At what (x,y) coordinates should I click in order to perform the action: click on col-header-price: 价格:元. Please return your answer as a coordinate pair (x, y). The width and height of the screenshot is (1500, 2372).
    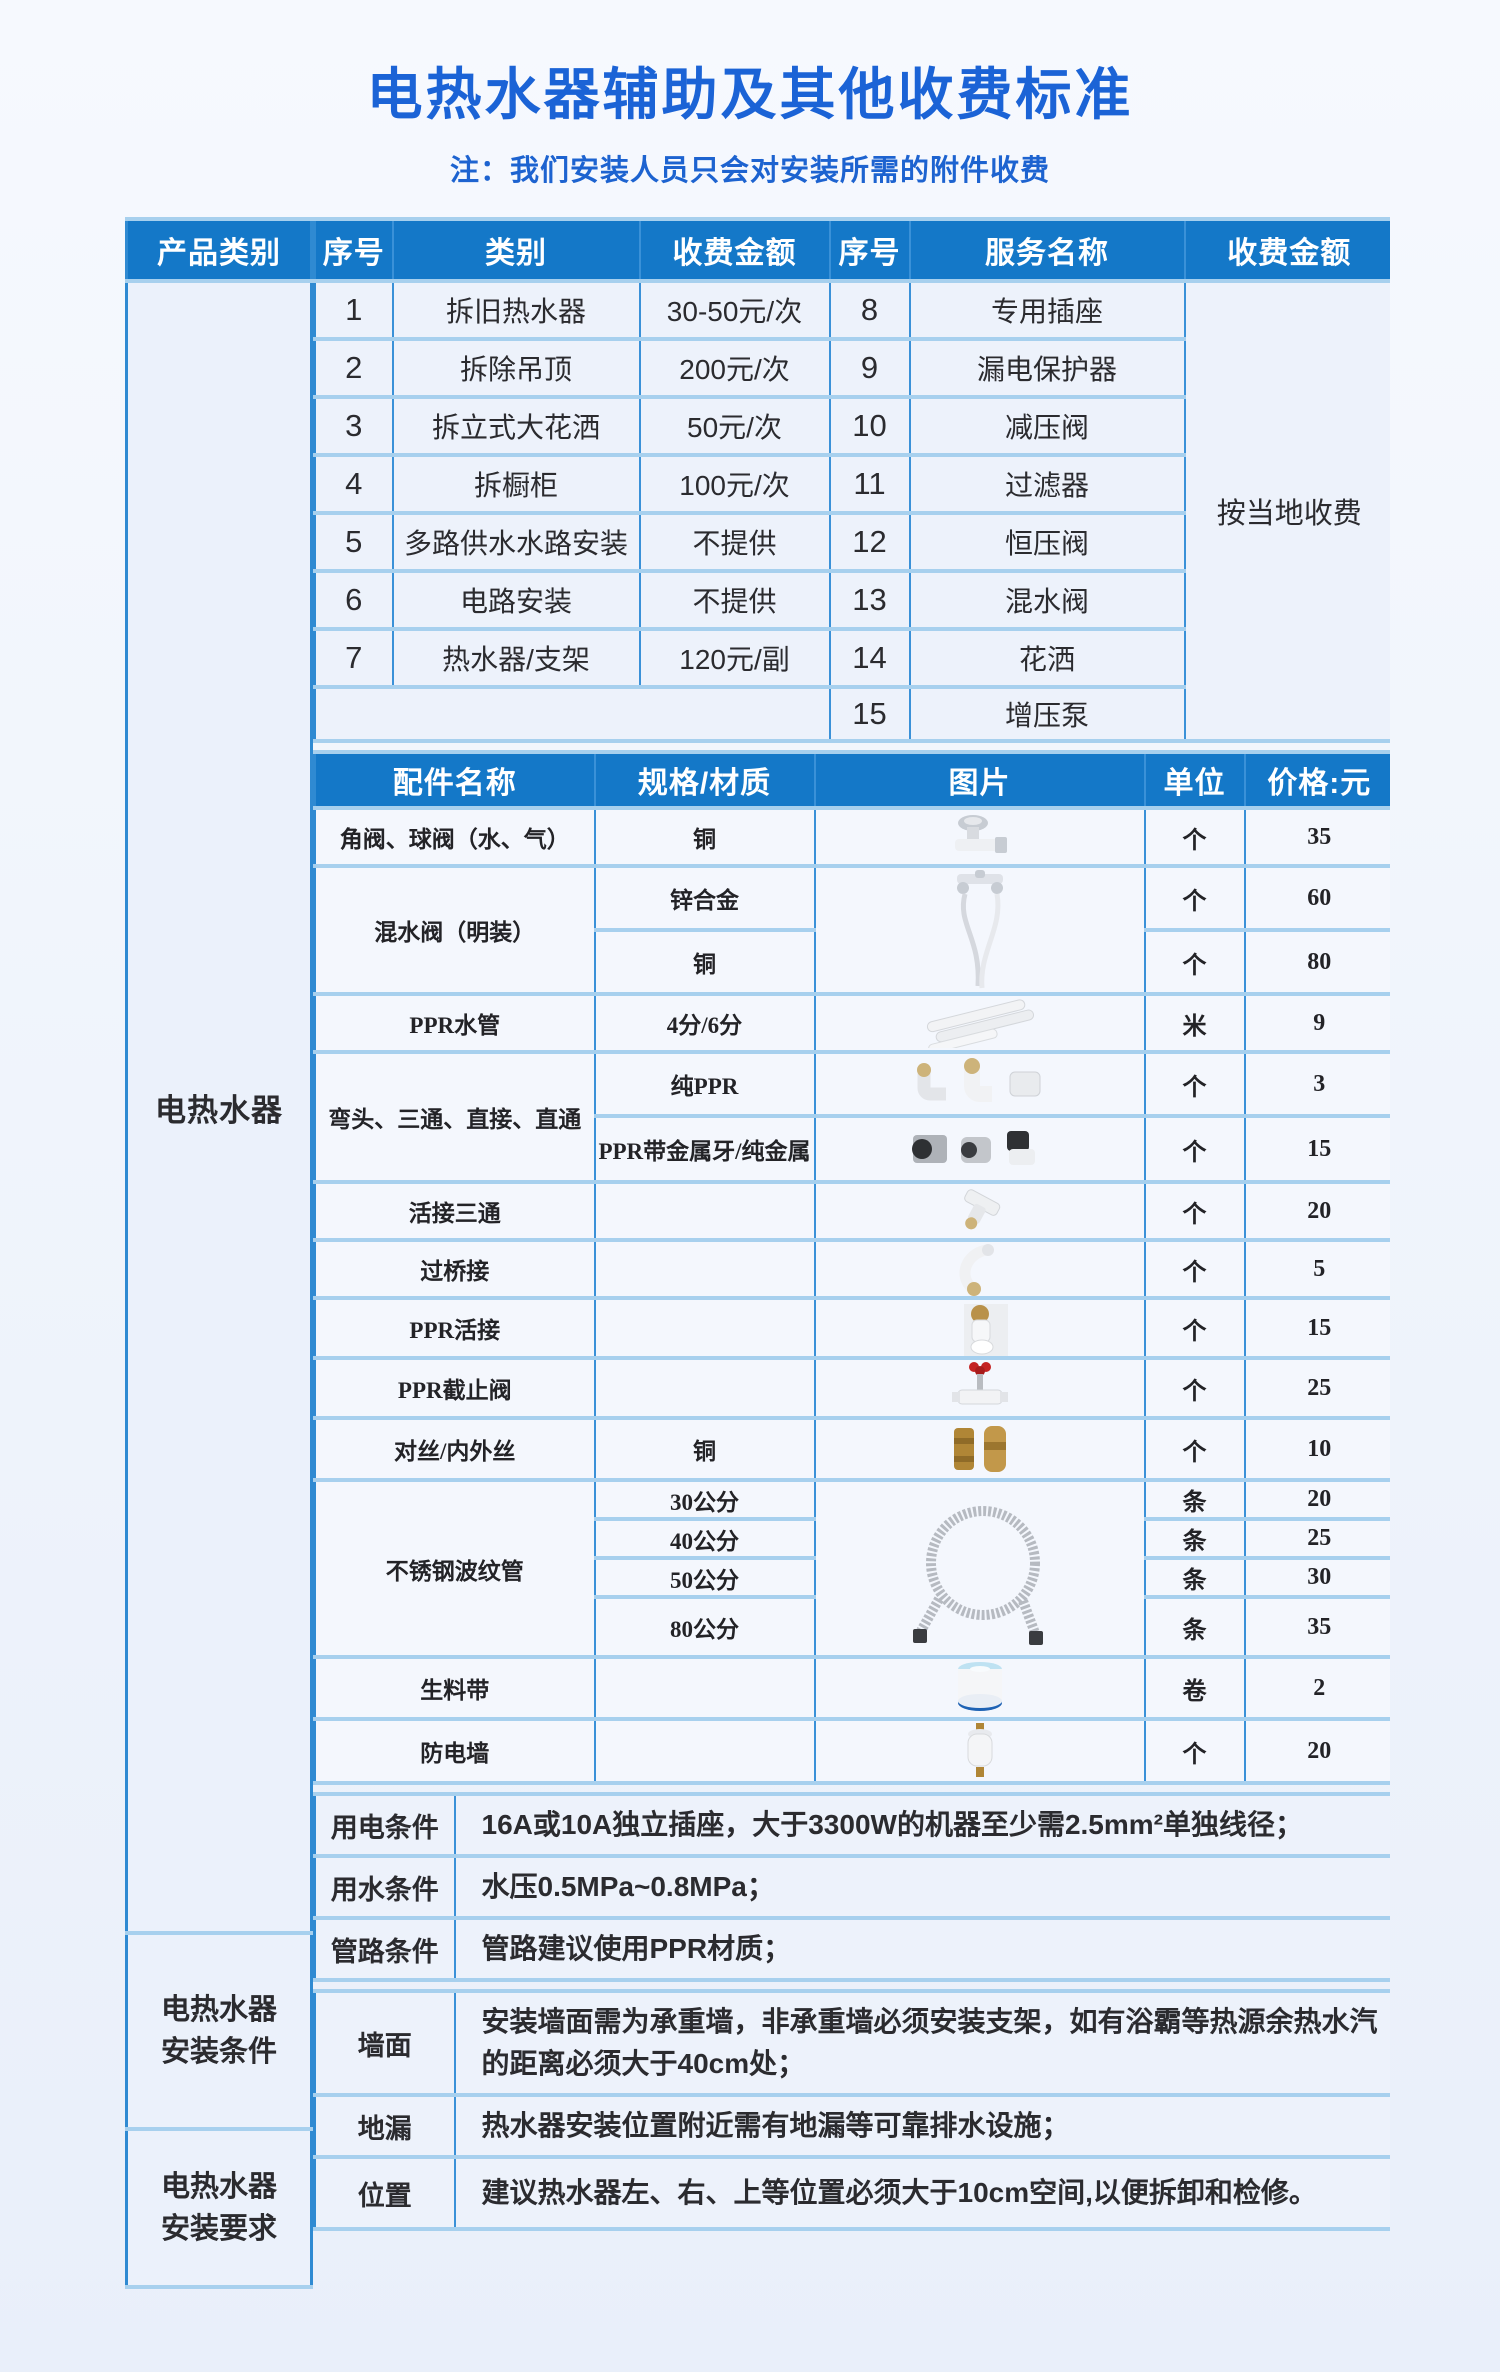
    Looking at the image, I should click on (1316, 780).